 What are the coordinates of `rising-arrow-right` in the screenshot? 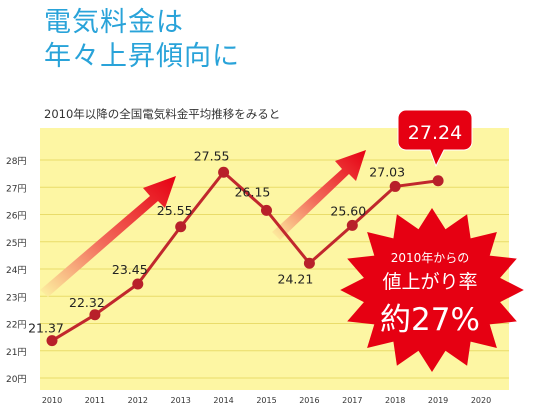 It's located at (319, 195).